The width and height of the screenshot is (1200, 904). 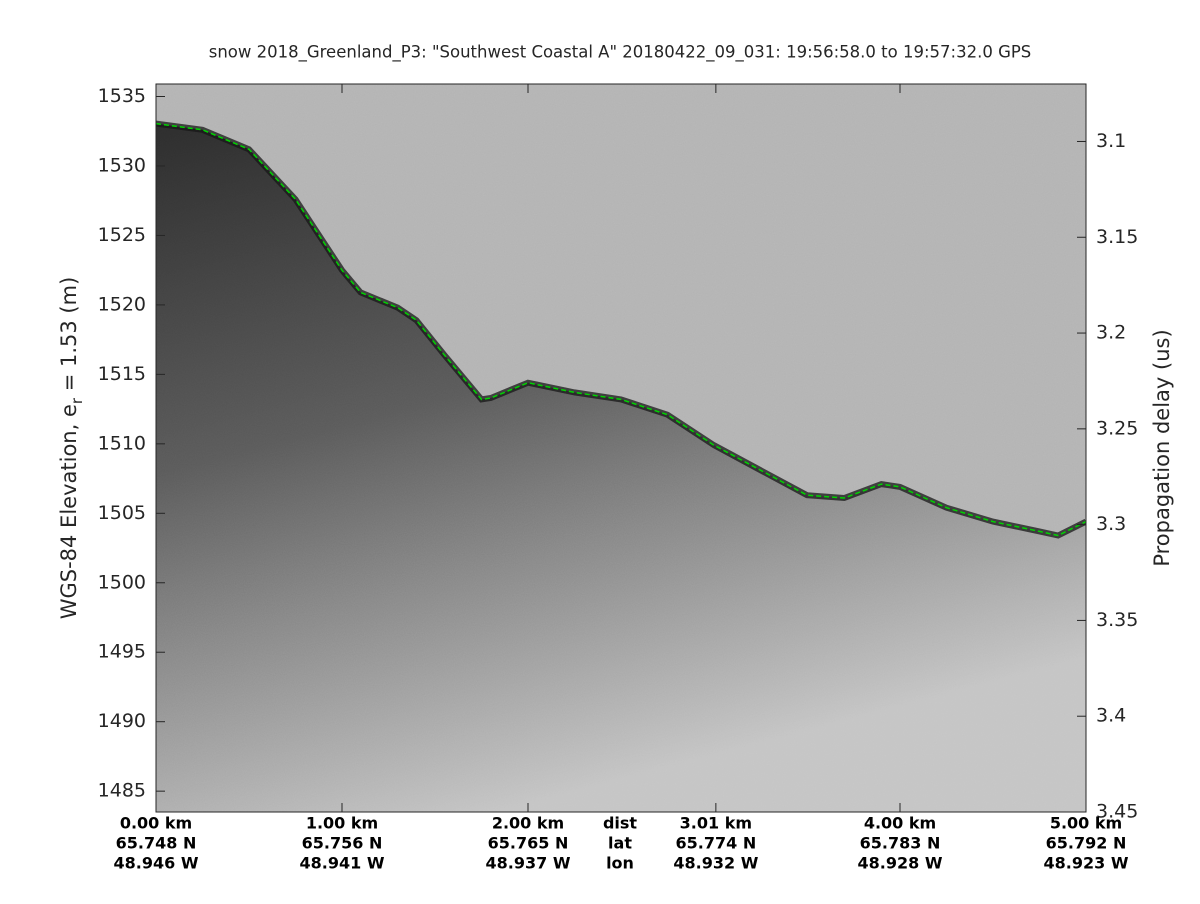 I want to click on y-tick-label: 1505, so click(x=122, y=513).